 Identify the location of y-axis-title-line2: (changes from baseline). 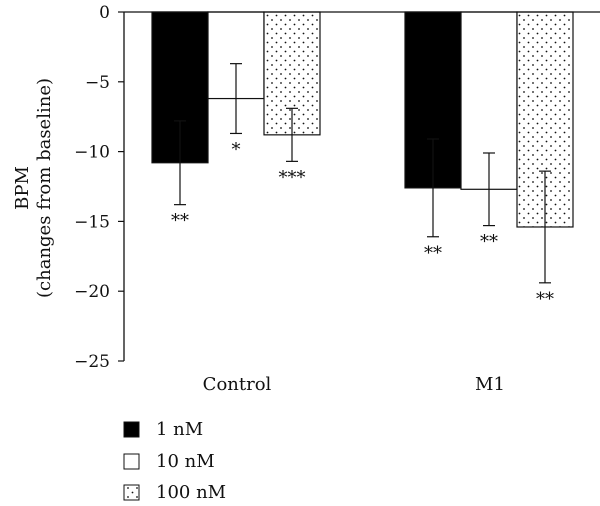
(44, 188).